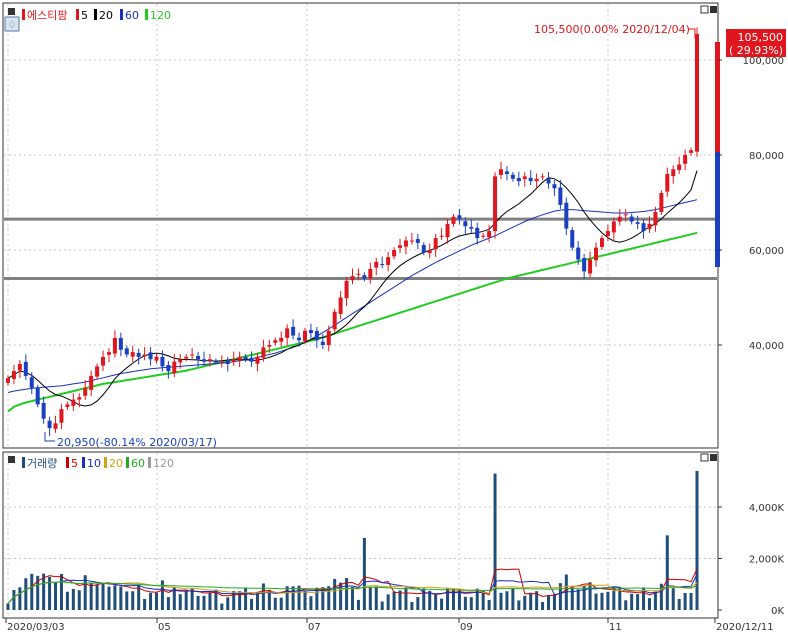 The width and height of the screenshot is (788, 635). What do you see at coordinates (713, 9) in the screenshot?
I see `price-panel-maximize-icon` at bounding box center [713, 9].